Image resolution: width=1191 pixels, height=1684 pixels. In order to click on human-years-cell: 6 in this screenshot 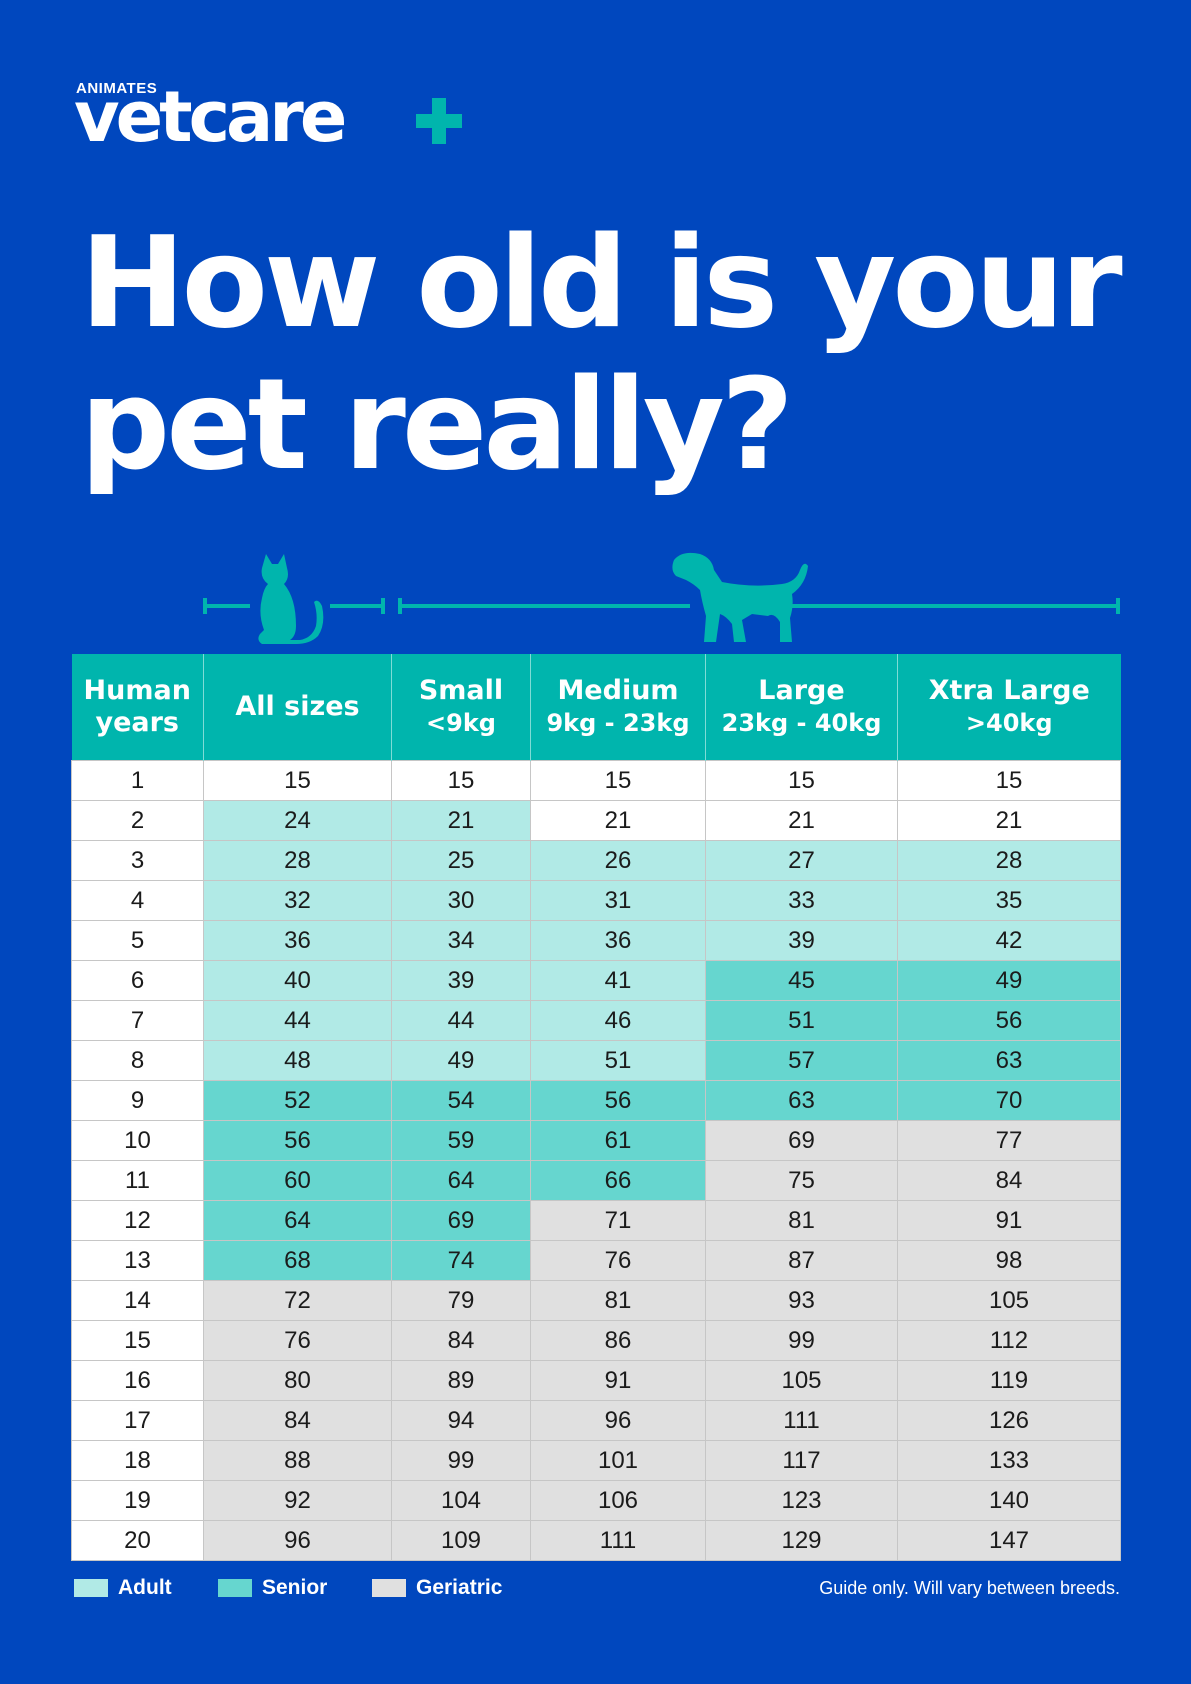, I will do `click(137, 980)`.